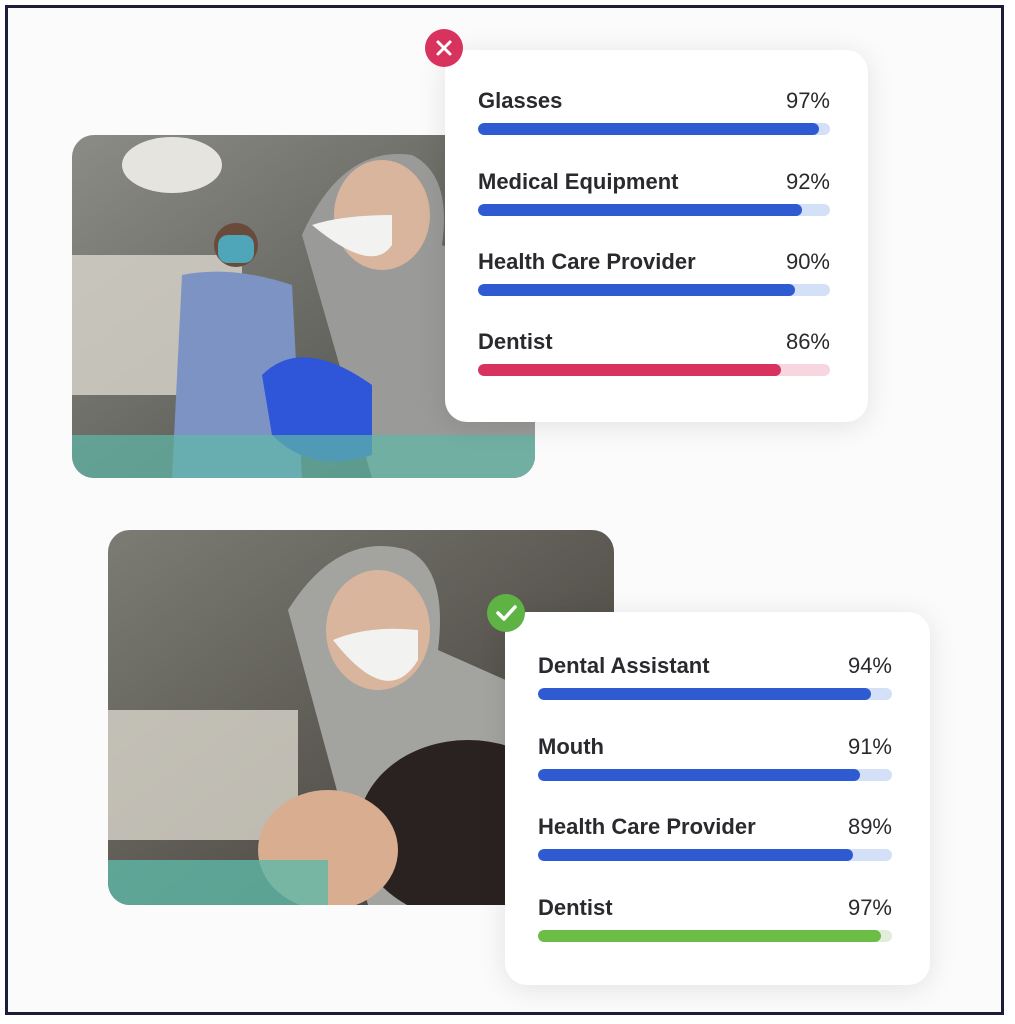  What do you see at coordinates (869, 665) in the screenshot?
I see `item-percent: 94%` at bounding box center [869, 665].